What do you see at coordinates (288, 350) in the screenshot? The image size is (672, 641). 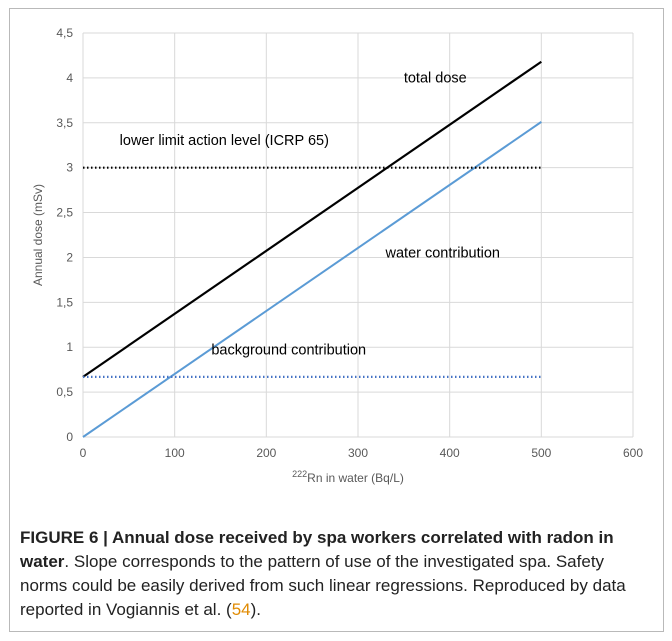 I see `chart-annotation: background contribution` at bounding box center [288, 350].